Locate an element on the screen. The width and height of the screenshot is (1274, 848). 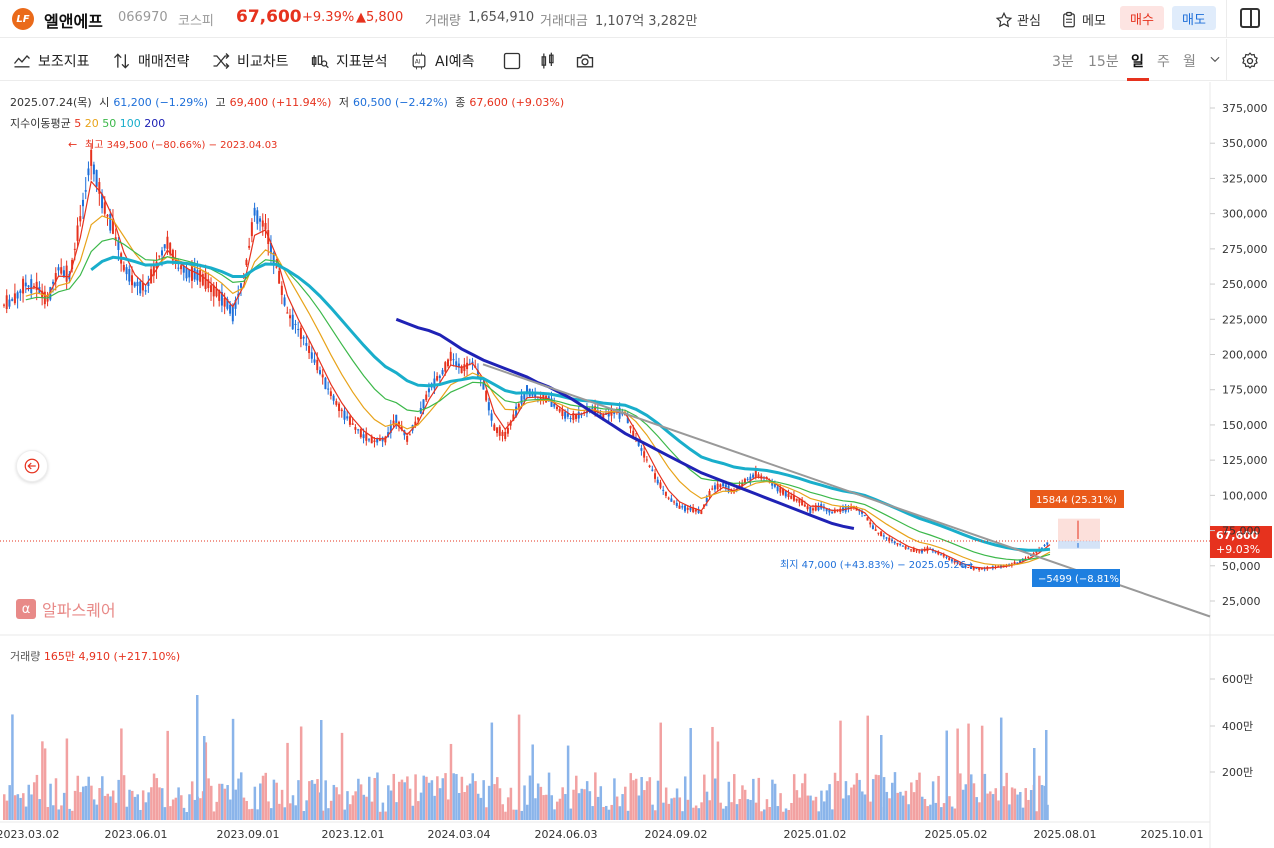
sell-button: 매도 is located at coordinates (1194, 18).